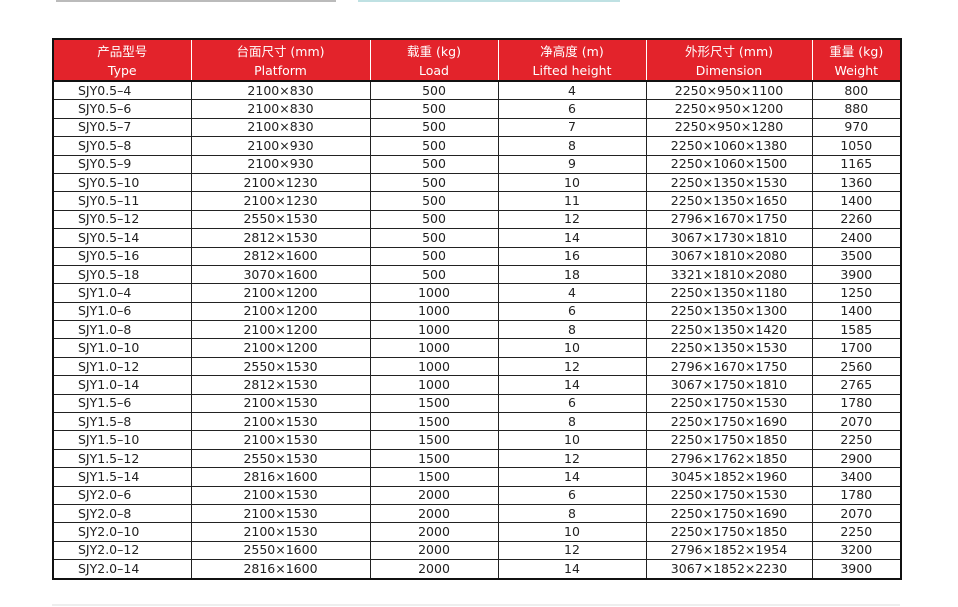 This screenshot has height=607, width=958. Describe the element at coordinates (122, 403) in the screenshot. I see `table-cell: SJY1.5–6` at that location.